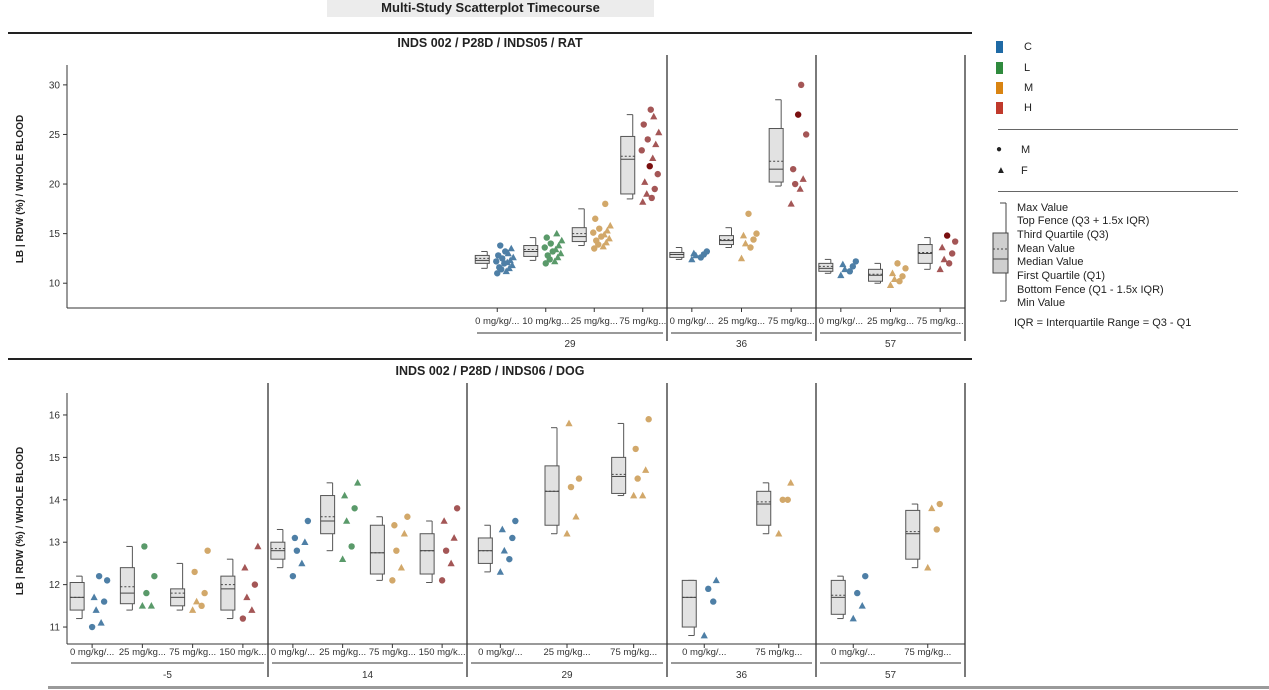  I want to click on y-tick-label: 15, so click(55, 234).